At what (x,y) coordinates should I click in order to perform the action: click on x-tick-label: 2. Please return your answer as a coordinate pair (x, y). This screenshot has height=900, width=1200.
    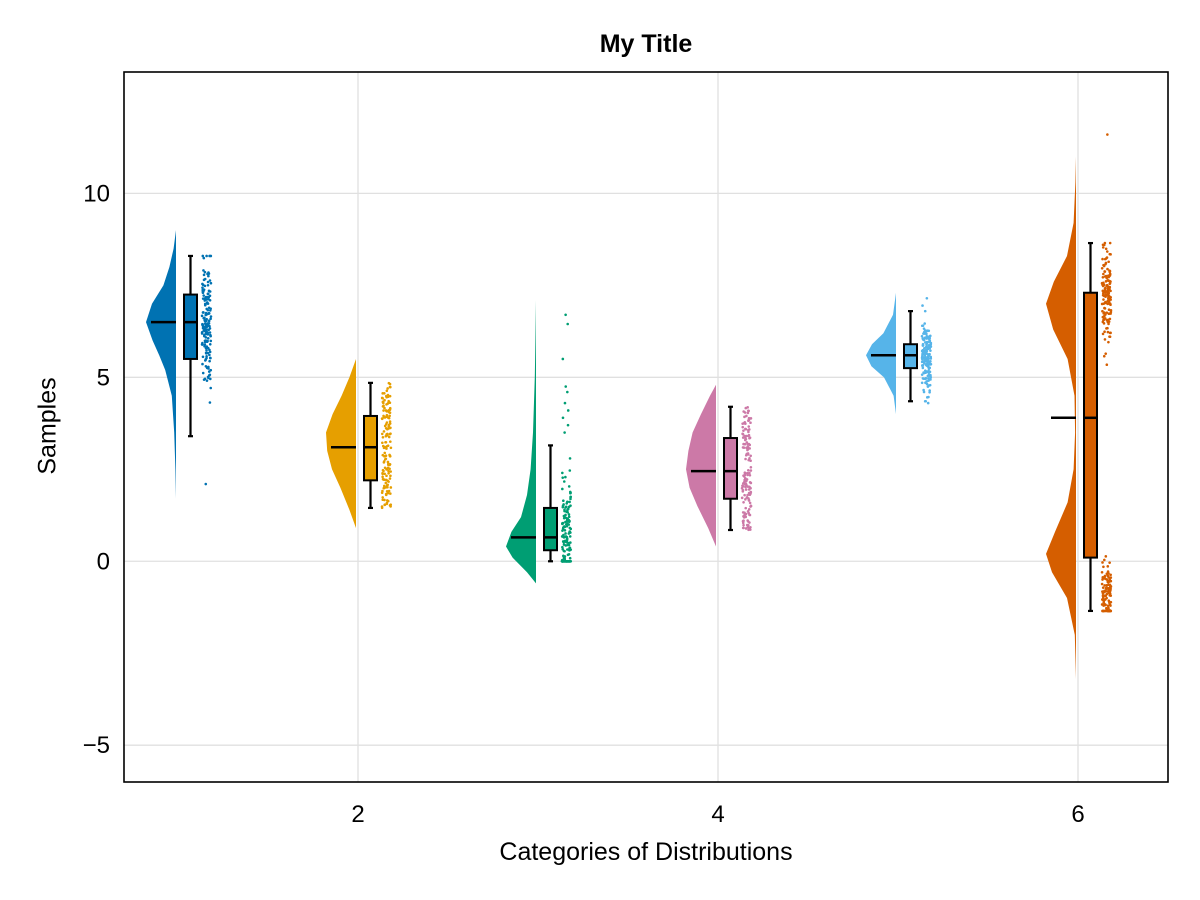
    Looking at the image, I should click on (357, 814).